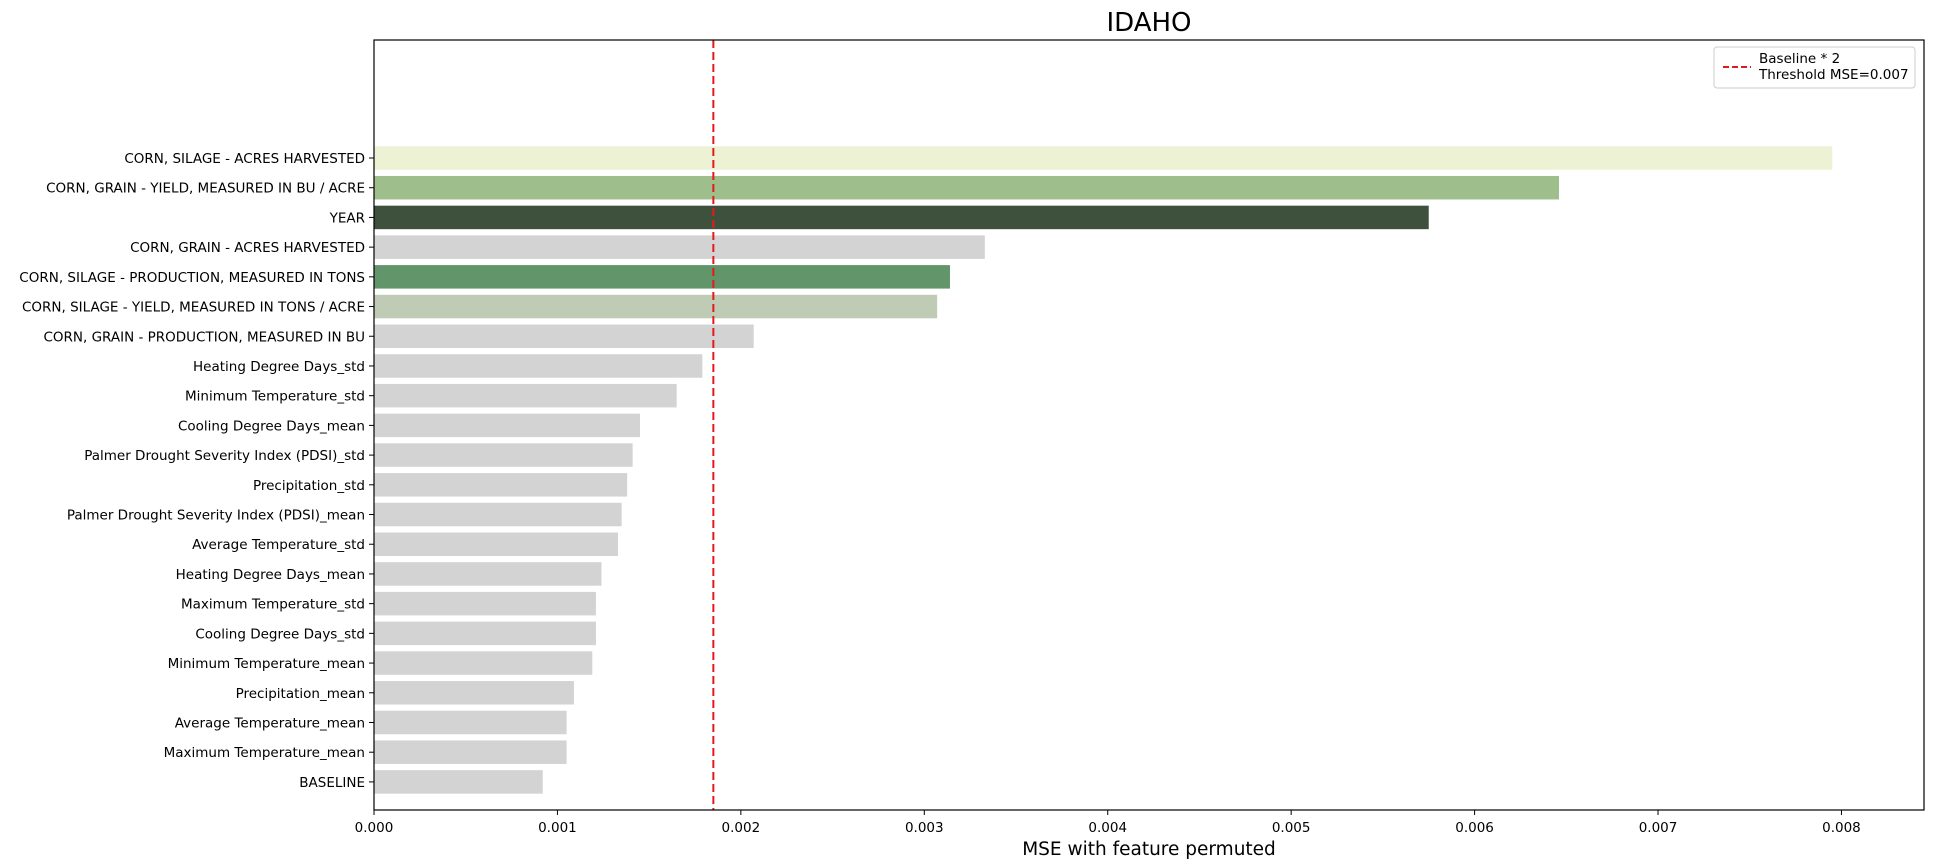 This screenshot has height=868, width=1934. I want to click on y-tick-label-14: Heating Degree Days_mean, so click(270, 575).